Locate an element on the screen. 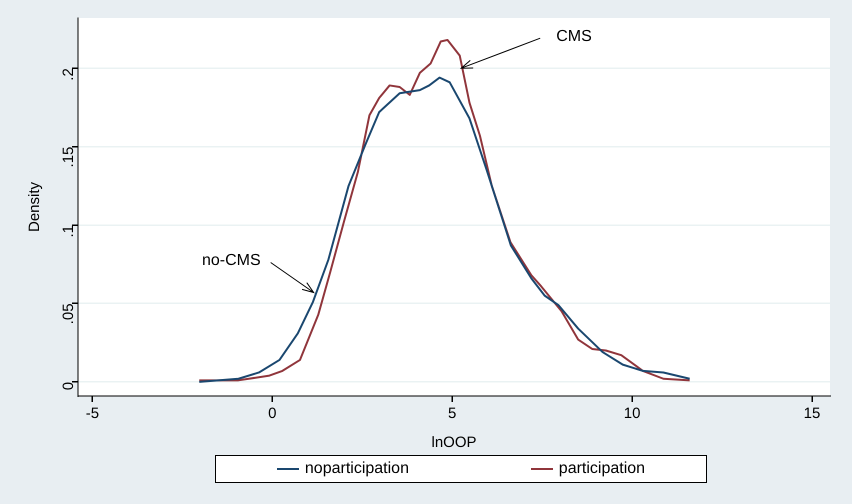  y-tick-label: .05 is located at coordinates (69, 313).